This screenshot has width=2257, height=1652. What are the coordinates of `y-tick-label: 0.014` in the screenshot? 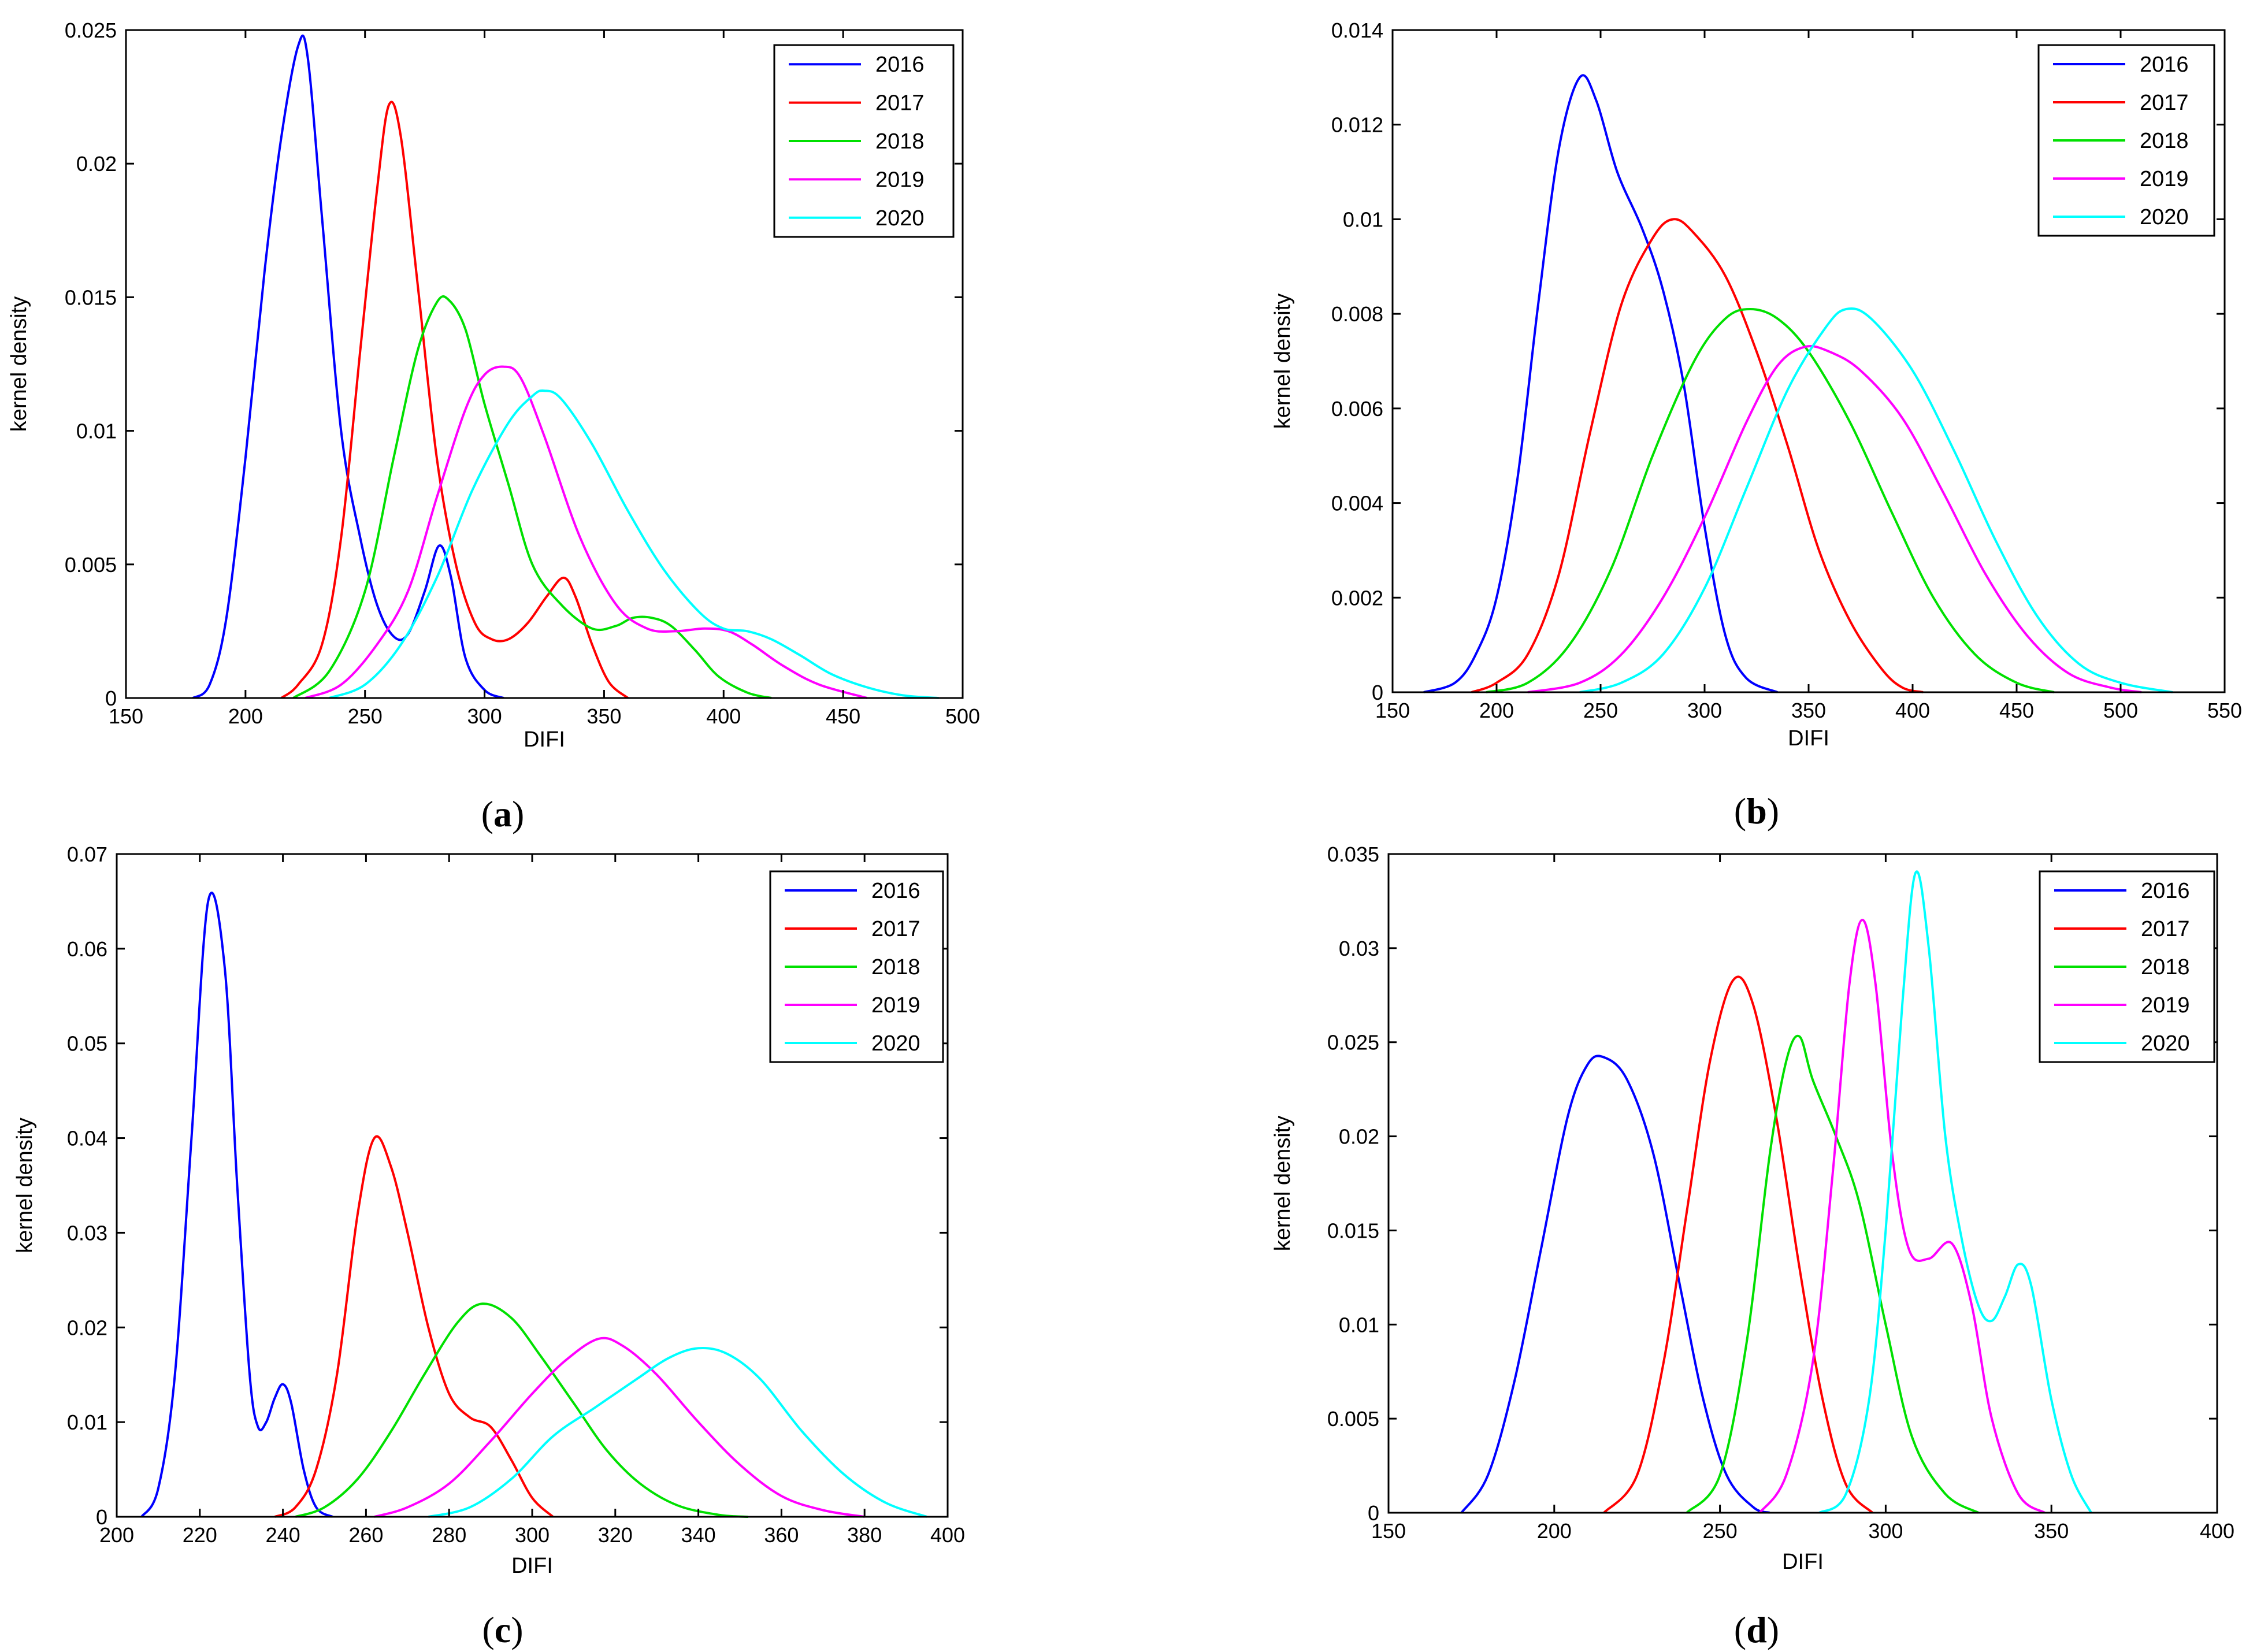 It's located at (1357, 30).